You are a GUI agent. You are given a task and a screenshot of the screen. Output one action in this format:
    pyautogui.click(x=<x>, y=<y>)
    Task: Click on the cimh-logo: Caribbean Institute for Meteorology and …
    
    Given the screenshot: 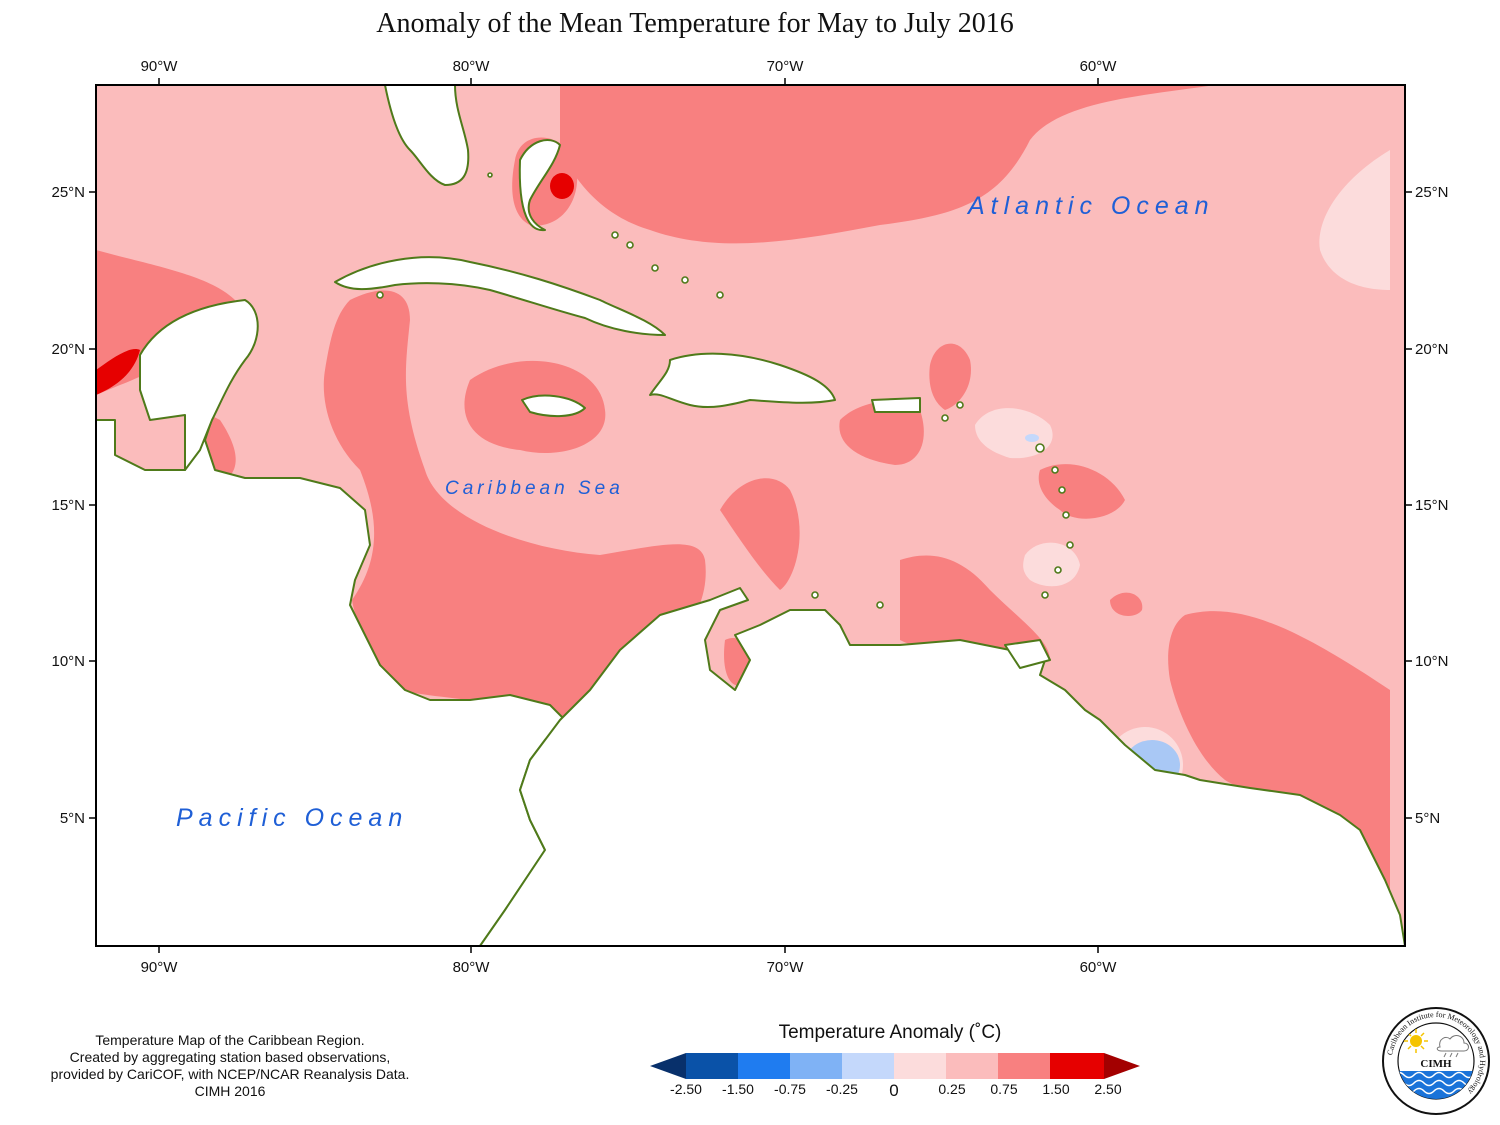 What is the action you would take?
    pyautogui.click(x=1436, y=1061)
    